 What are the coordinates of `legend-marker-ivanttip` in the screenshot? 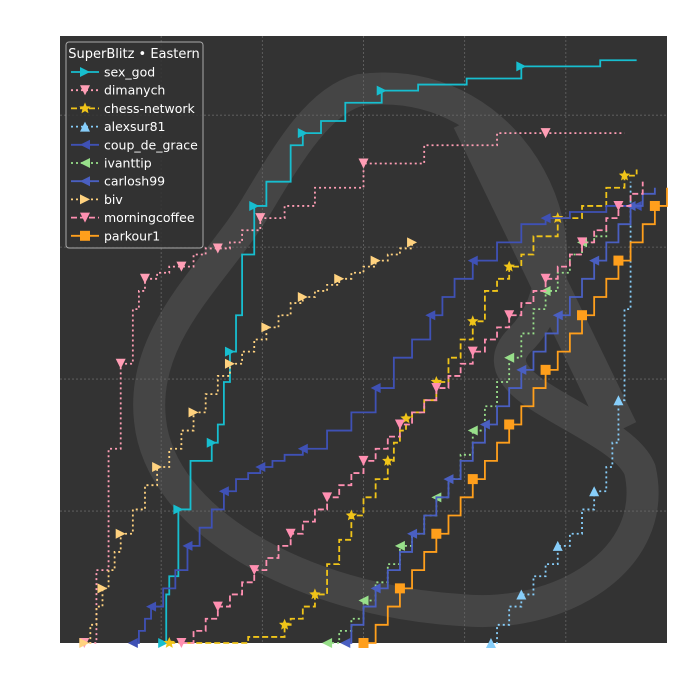 It's located at (85, 163).